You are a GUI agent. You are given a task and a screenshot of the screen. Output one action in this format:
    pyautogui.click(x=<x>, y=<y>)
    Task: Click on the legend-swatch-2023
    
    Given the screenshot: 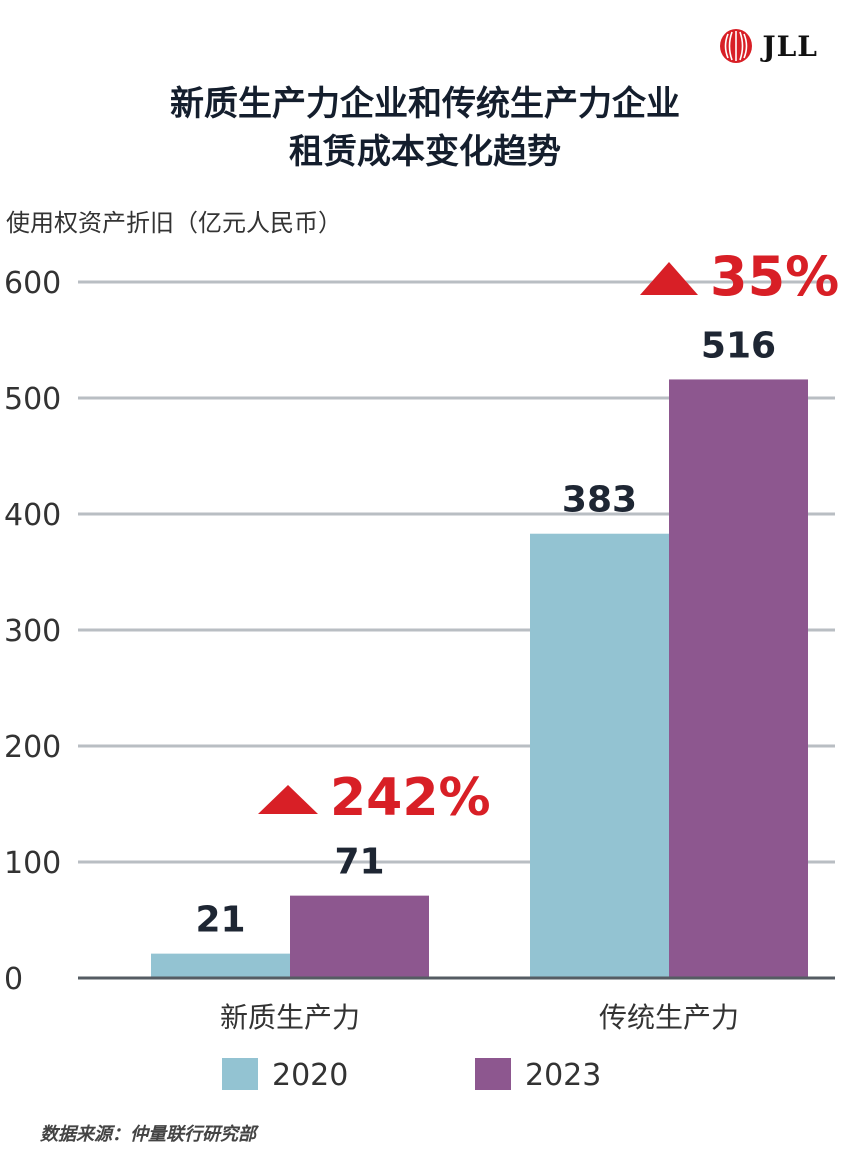 What is the action you would take?
    pyautogui.click(x=493, y=1074)
    